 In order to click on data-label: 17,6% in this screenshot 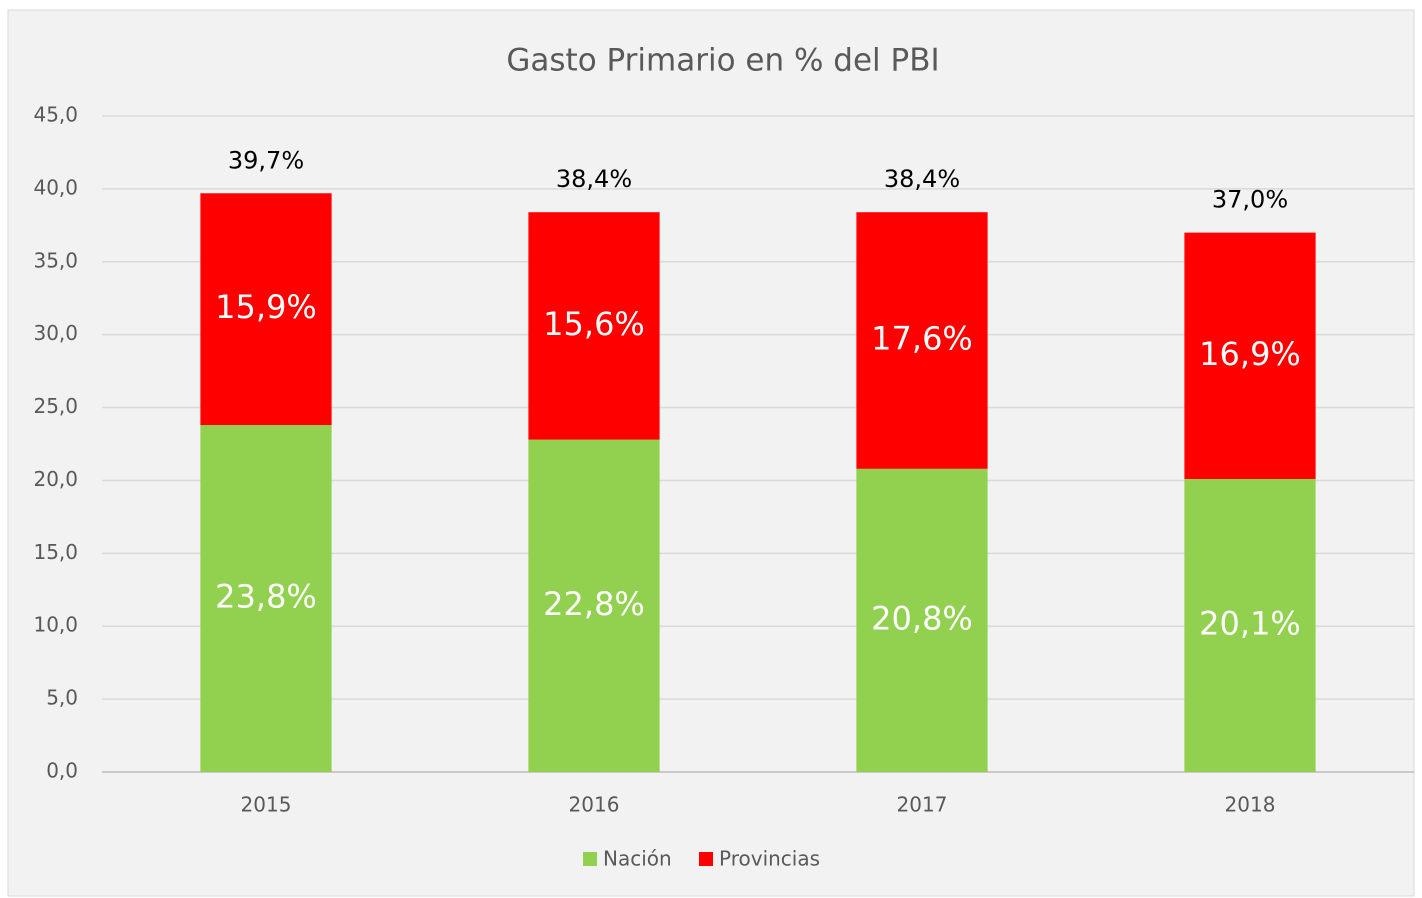, I will do `click(922, 338)`.